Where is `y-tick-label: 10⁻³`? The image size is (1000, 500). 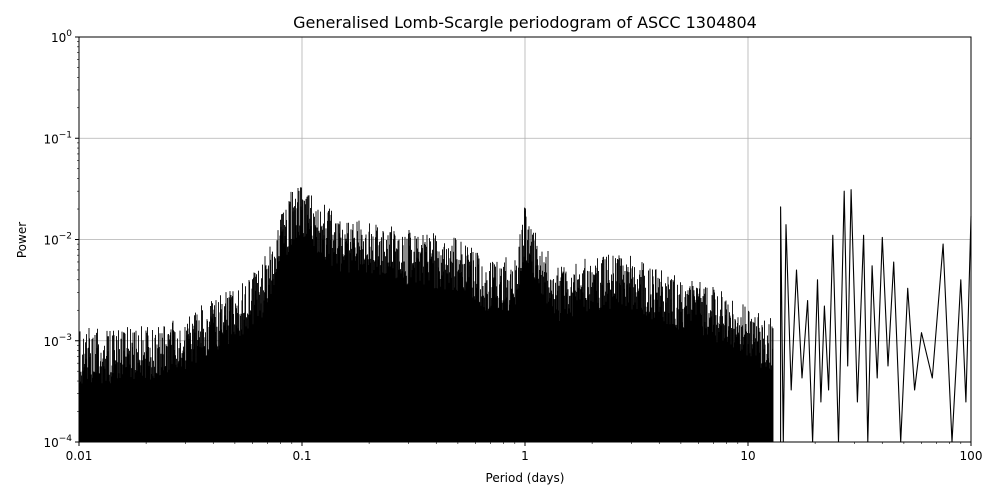 y-tick-label: 10⁻³ is located at coordinates (57, 341).